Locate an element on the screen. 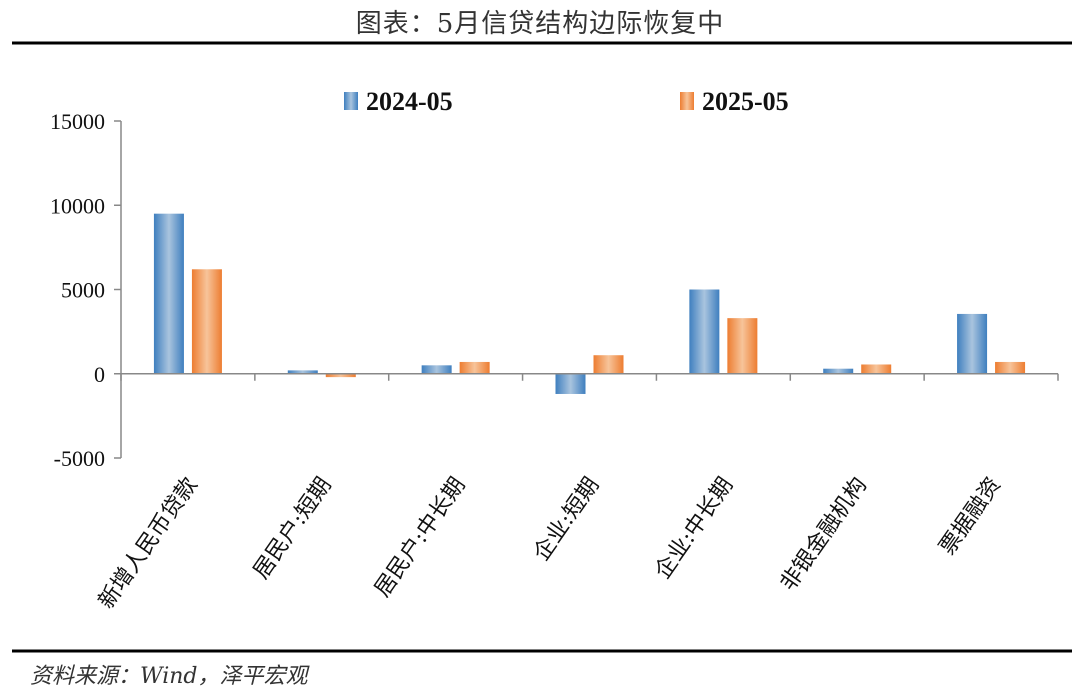 Image resolution: width=1080 pixels, height=691 pixels. legend-label-2025: 2025-05 is located at coordinates (745, 101).